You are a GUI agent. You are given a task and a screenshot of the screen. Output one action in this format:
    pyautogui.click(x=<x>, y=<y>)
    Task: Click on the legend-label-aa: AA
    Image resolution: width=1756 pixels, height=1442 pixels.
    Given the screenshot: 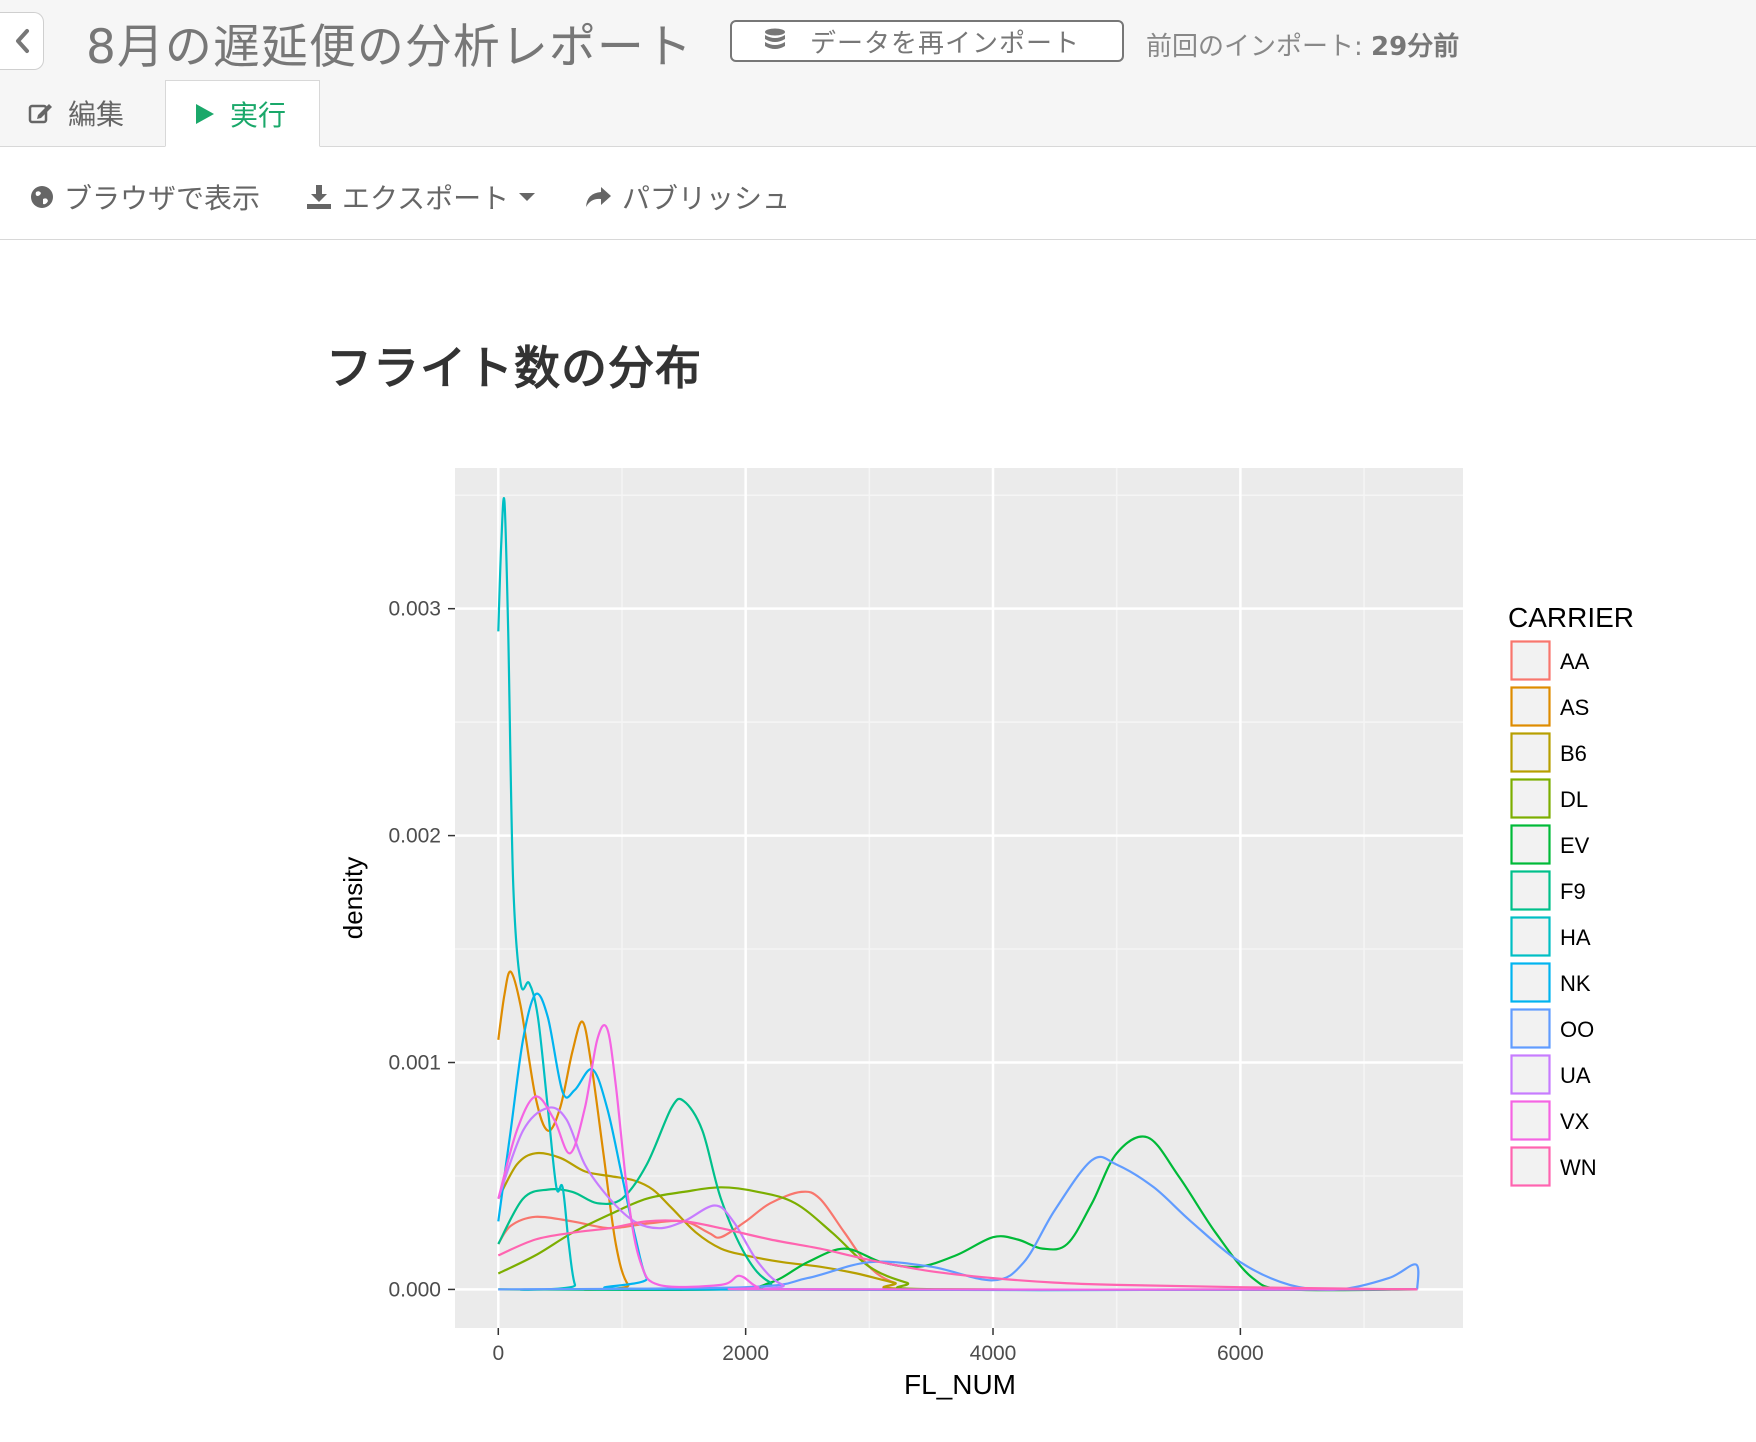 What is the action you would take?
    pyautogui.click(x=1575, y=661)
    